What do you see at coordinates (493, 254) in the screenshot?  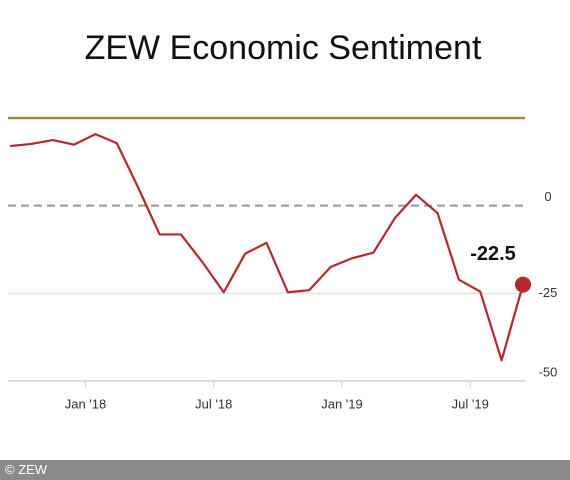 I see `annotation: -22.5` at bounding box center [493, 254].